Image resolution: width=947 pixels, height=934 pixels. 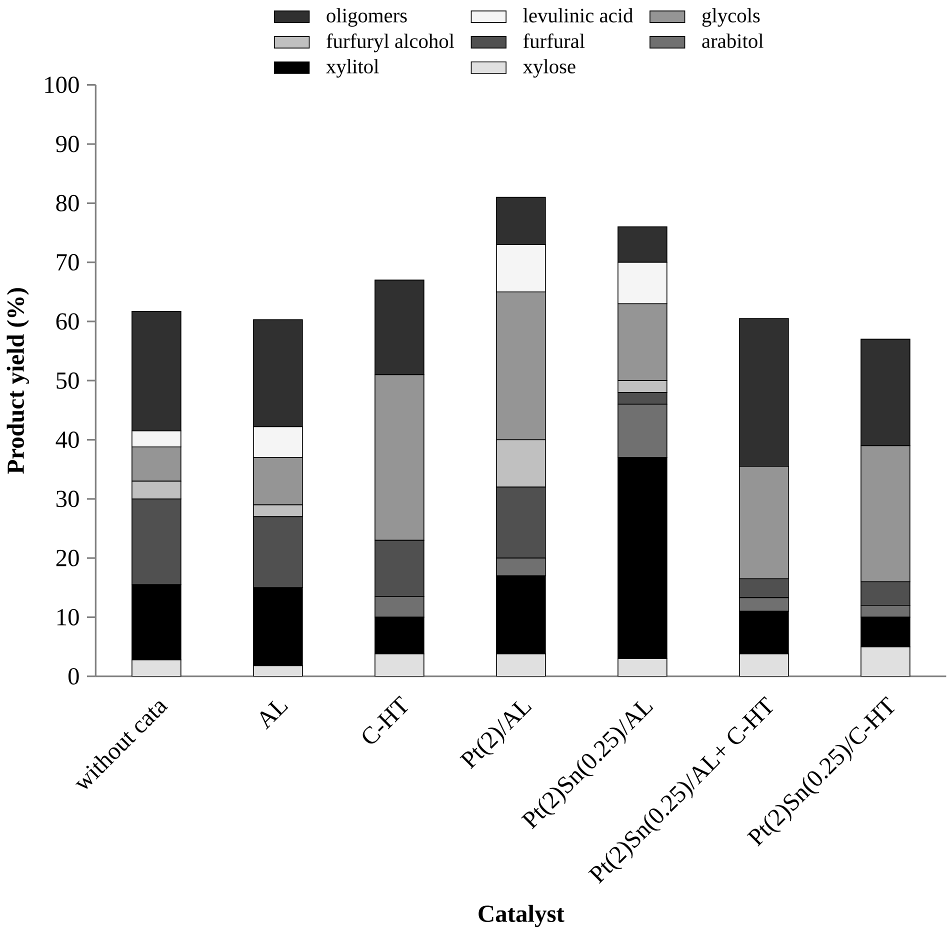 What do you see at coordinates (73, 676) in the screenshot?
I see `y-tick-label: 0` at bounding box center [73, 676].